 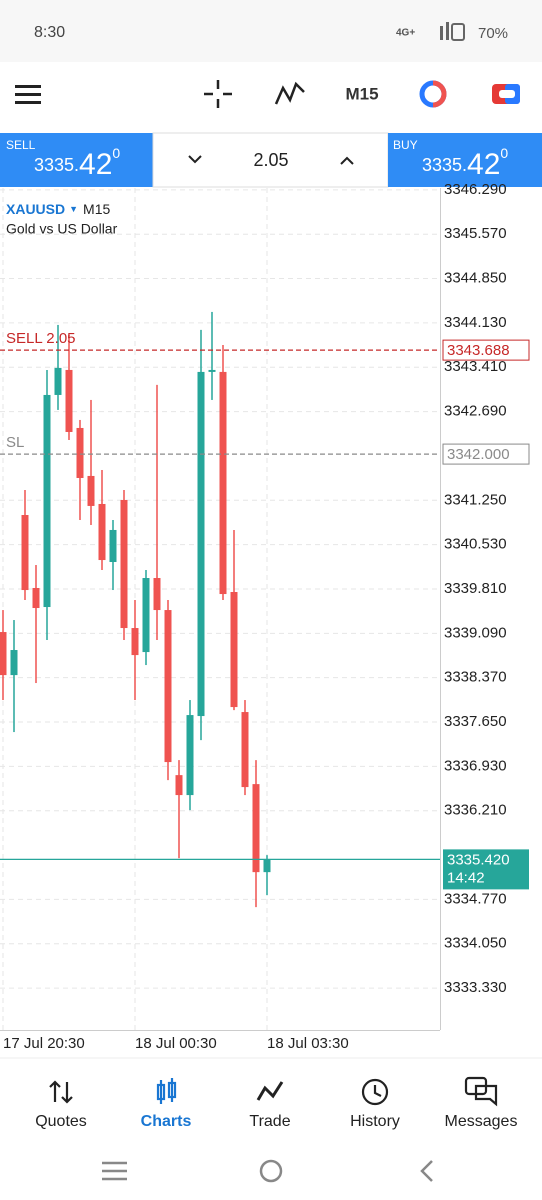 What do you see at coordinates (271, 1171) in the screenshot?
I see `home` at bounding box center [271, 1171].